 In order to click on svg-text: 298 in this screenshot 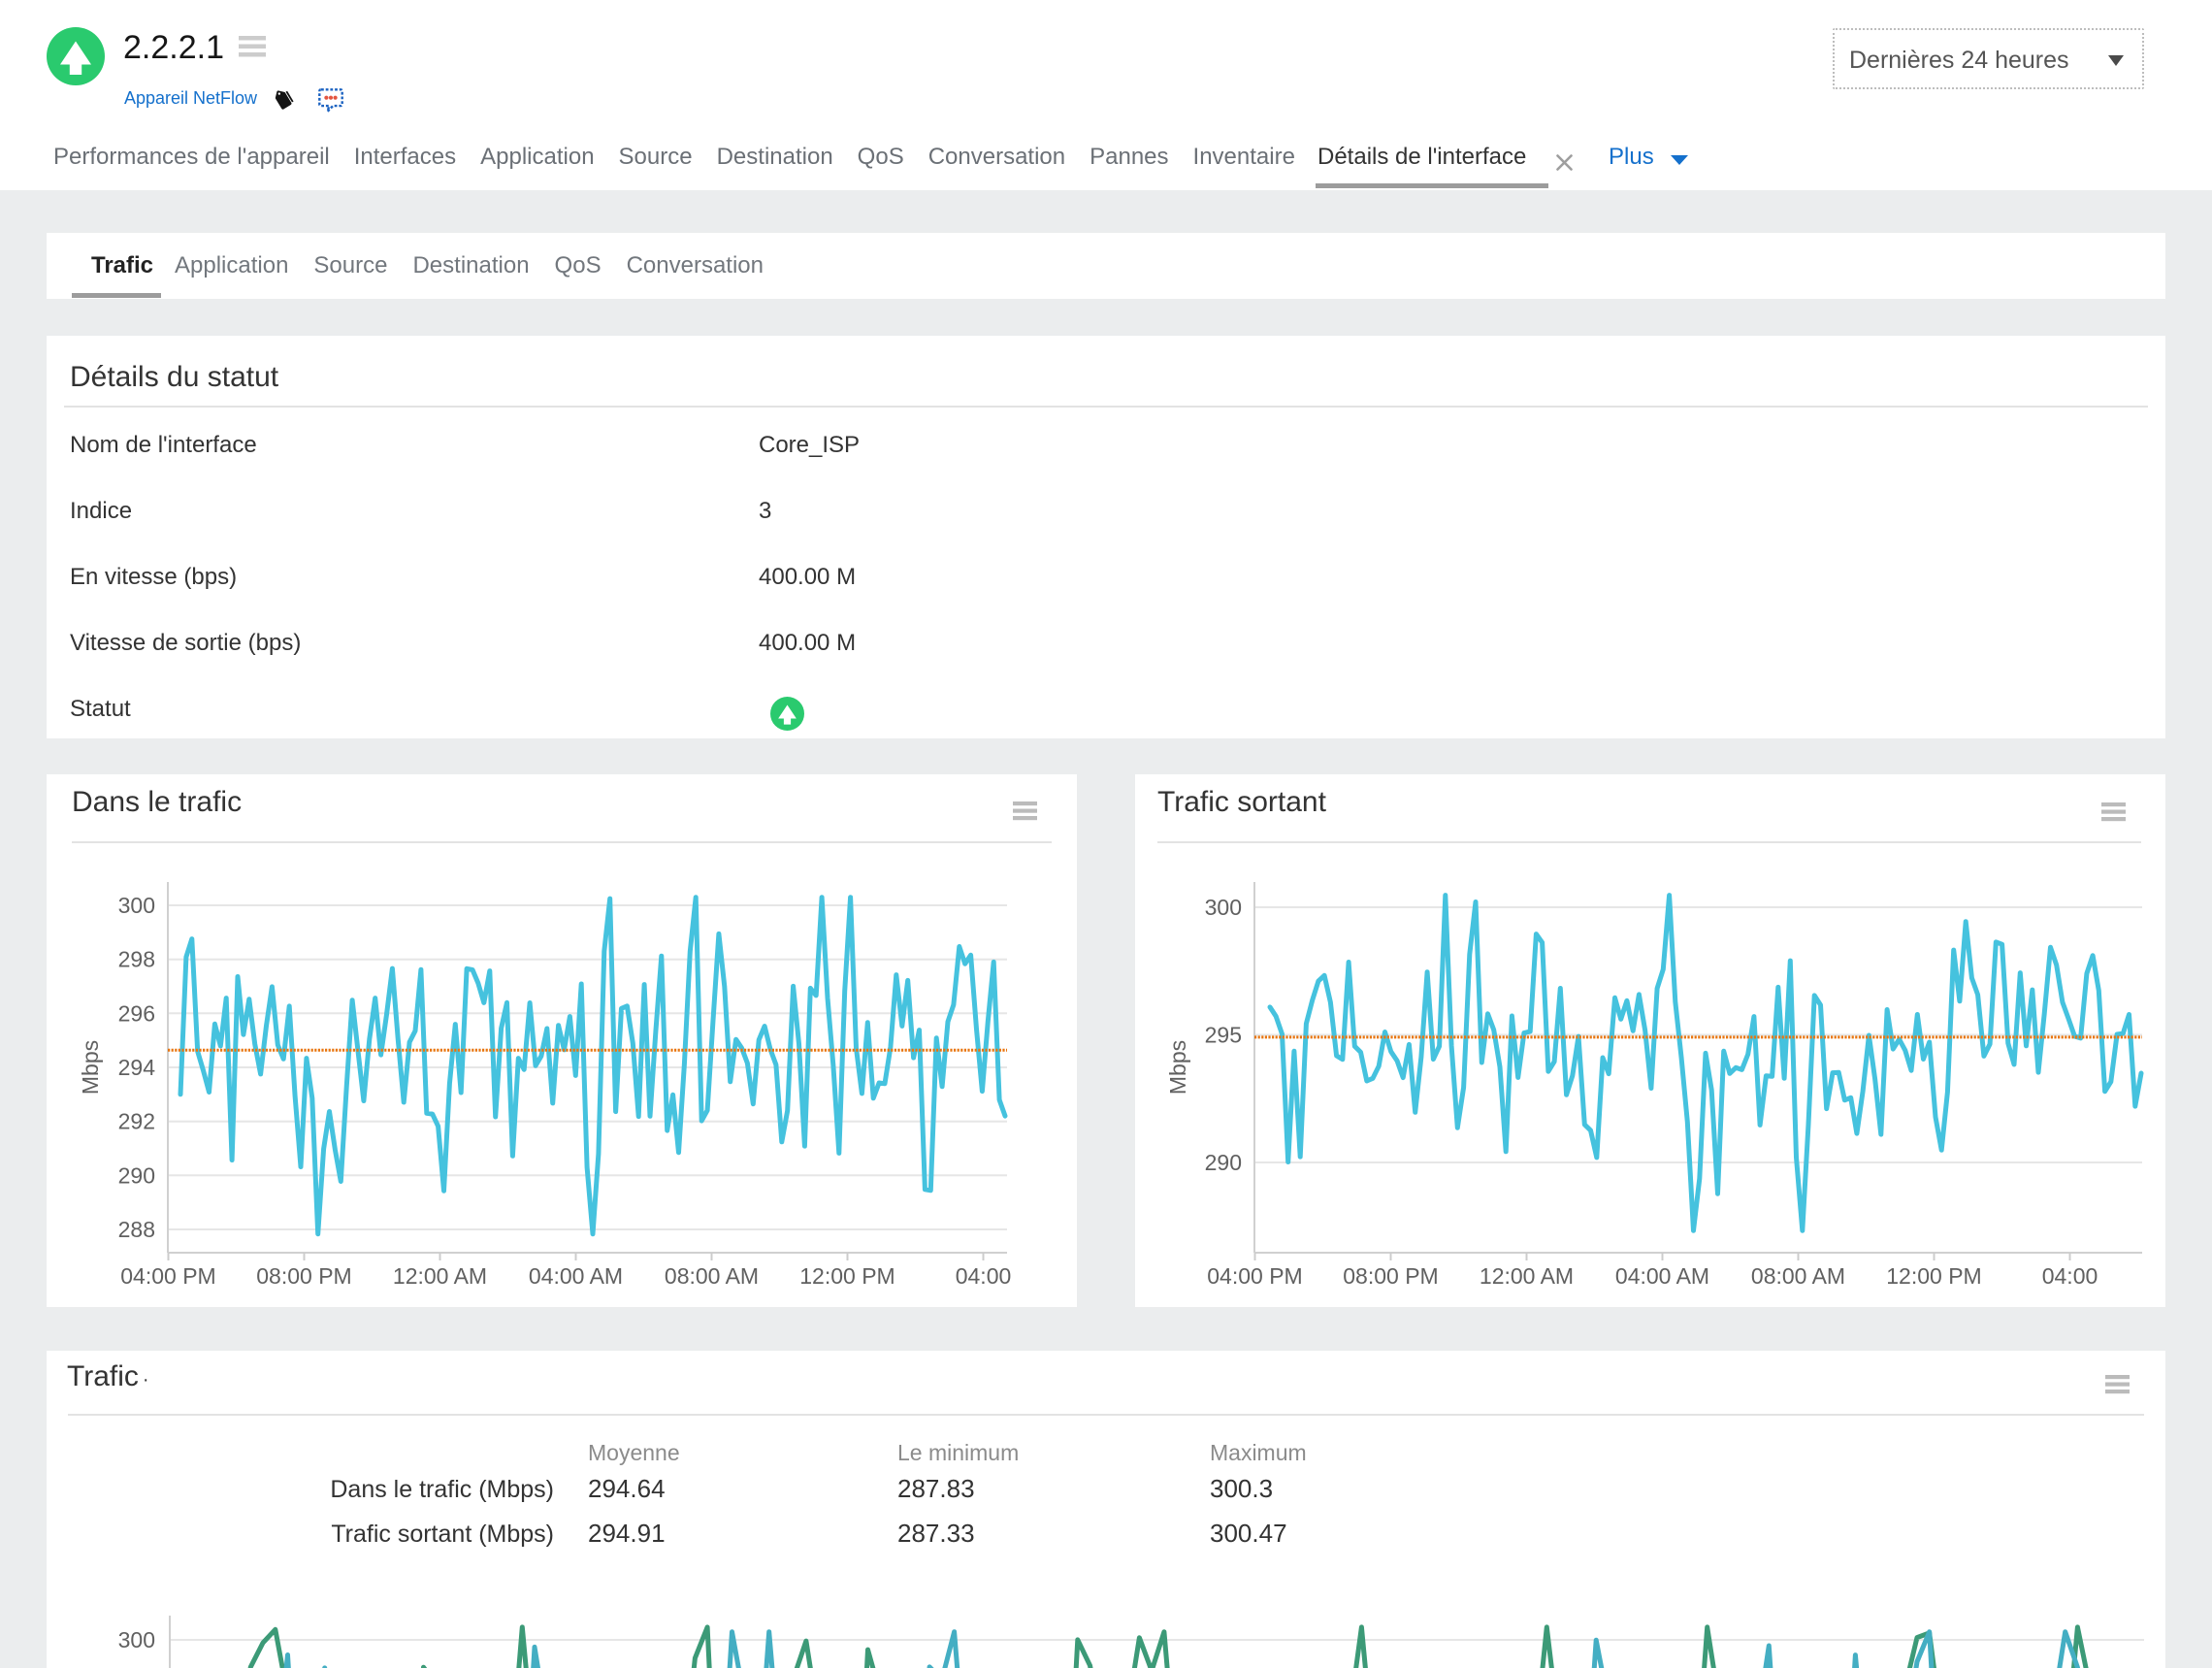, I will do `click(137, 959)`.